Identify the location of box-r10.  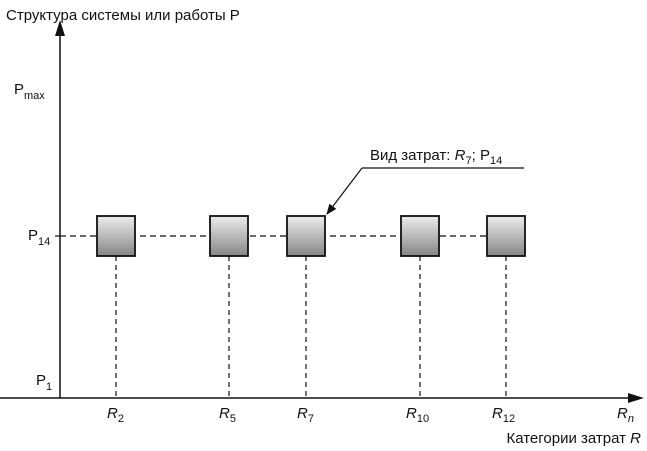
(420, 236).